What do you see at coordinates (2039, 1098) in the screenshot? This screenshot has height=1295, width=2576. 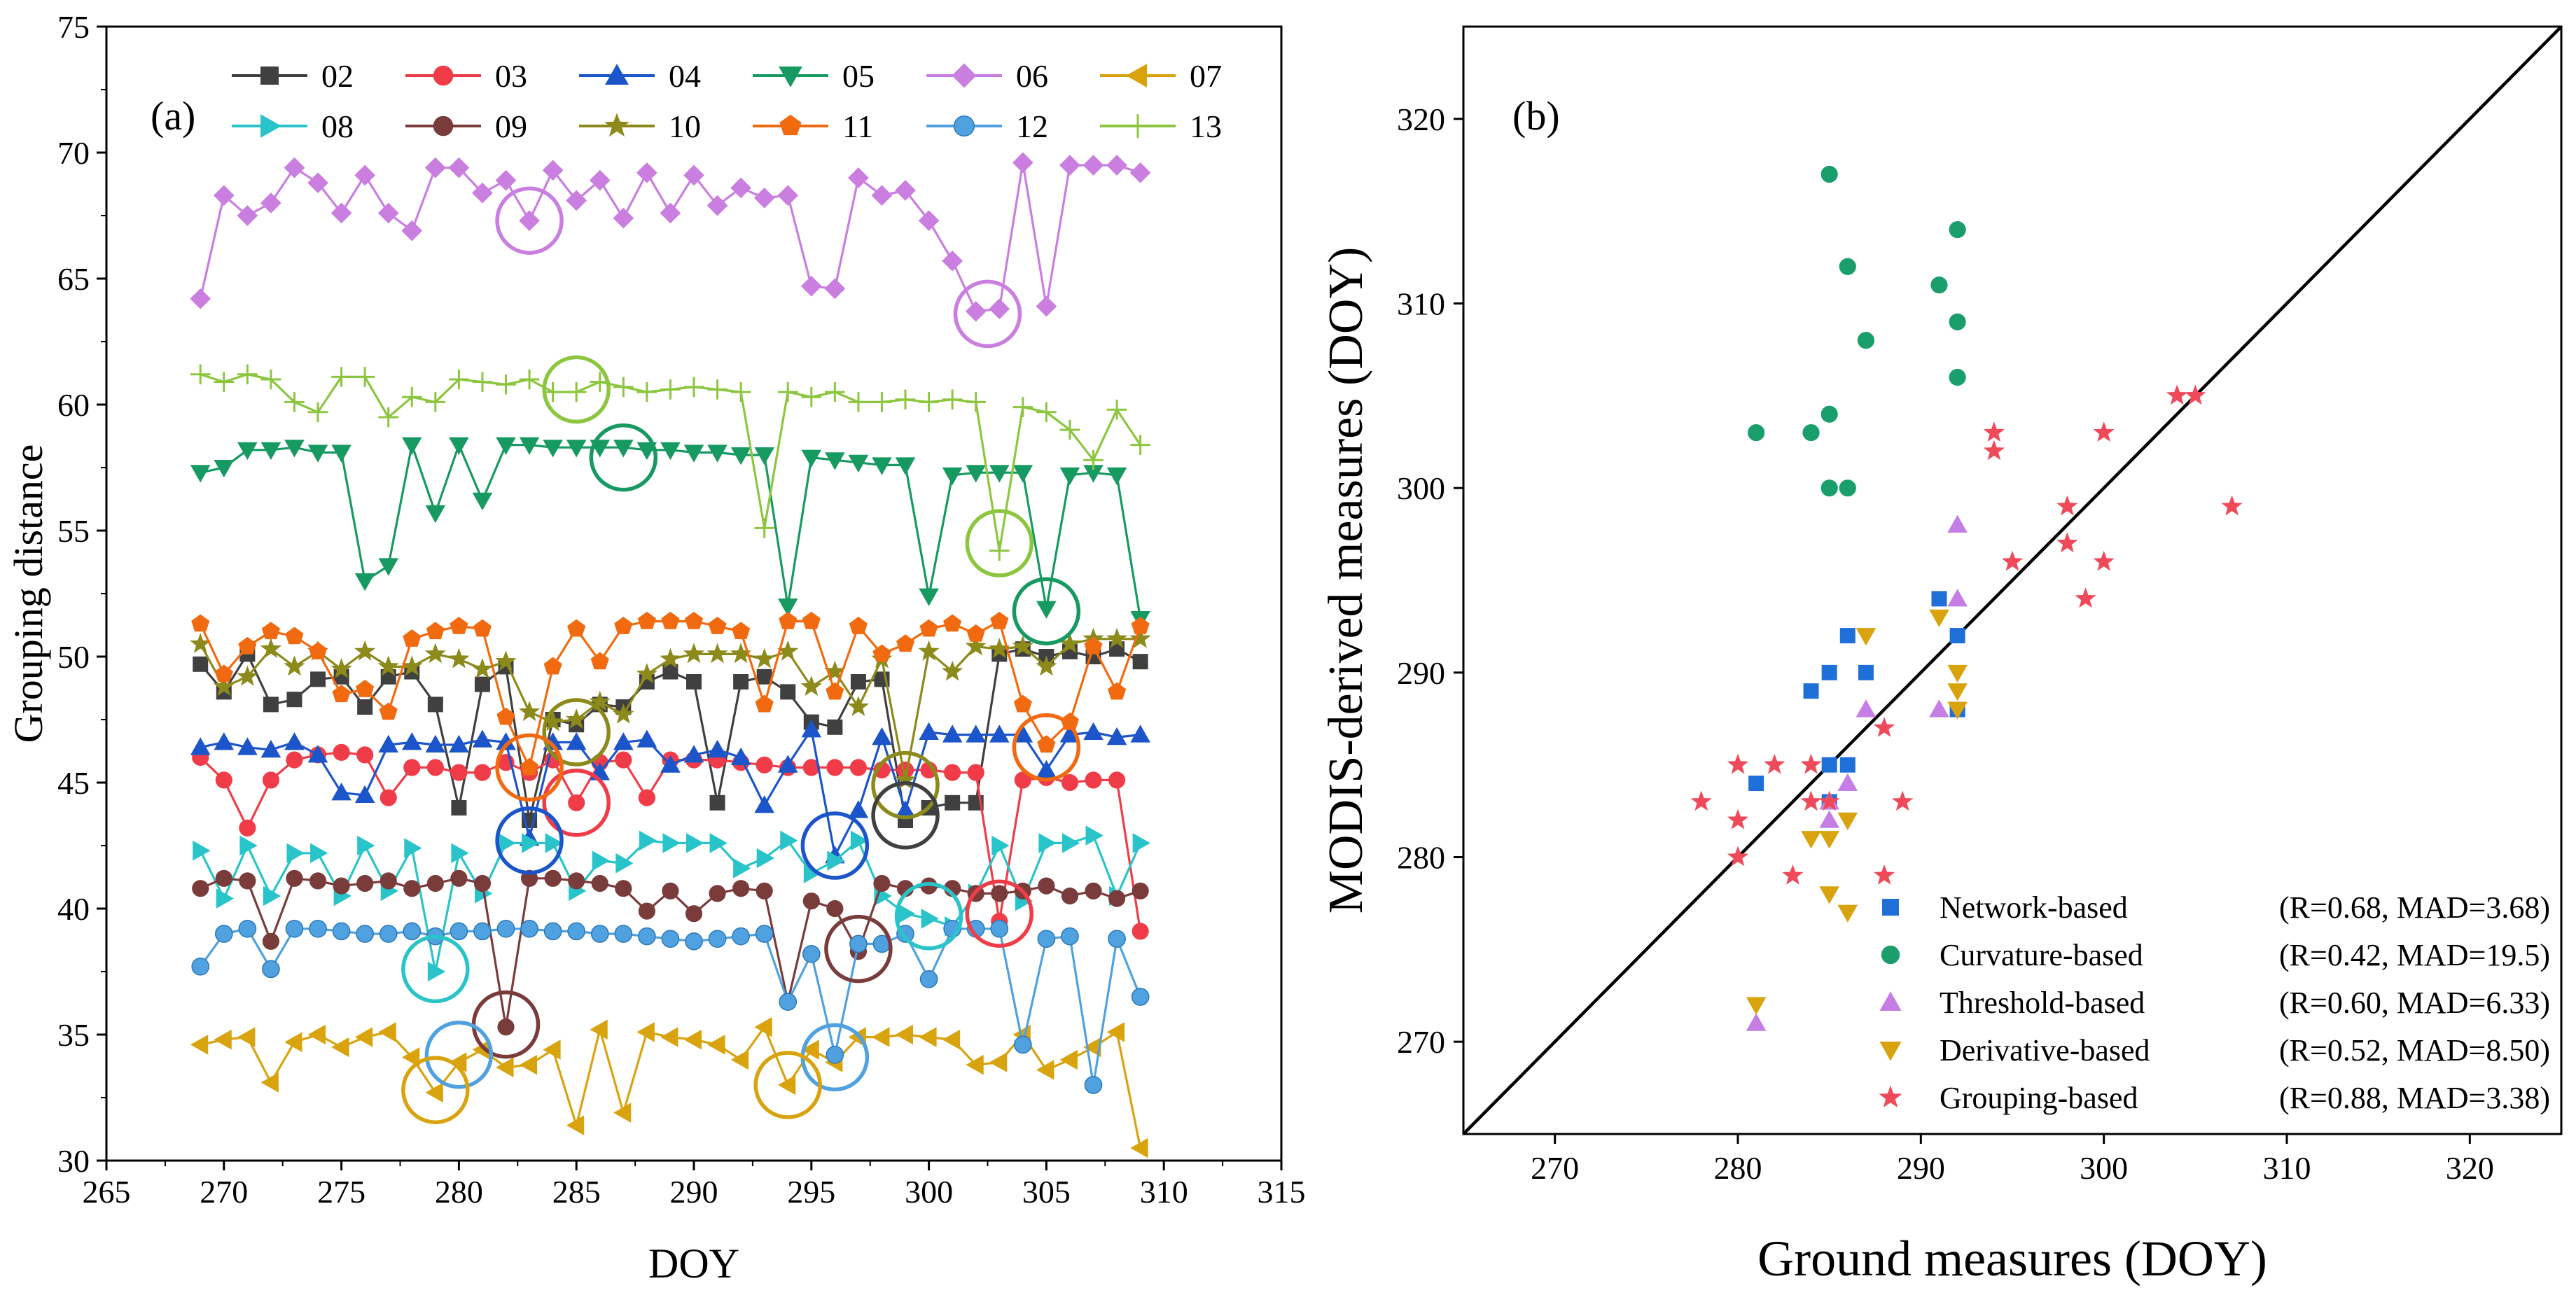 I see `legend-label: Grouping-based` at bounding box center [2039, 1098].